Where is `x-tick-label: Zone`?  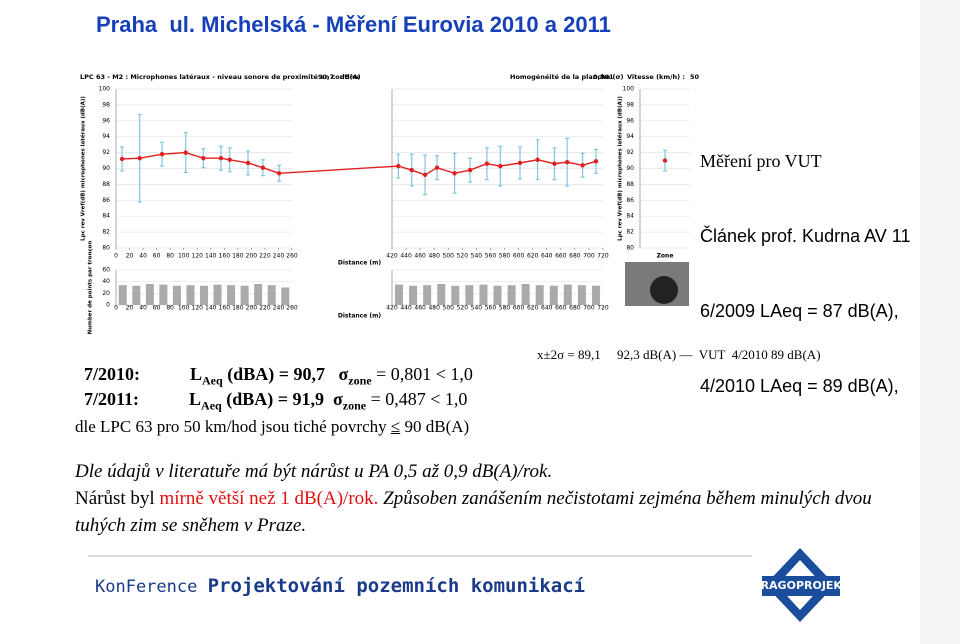
x-tick-label: Zone is located at coordinates (665, 256).